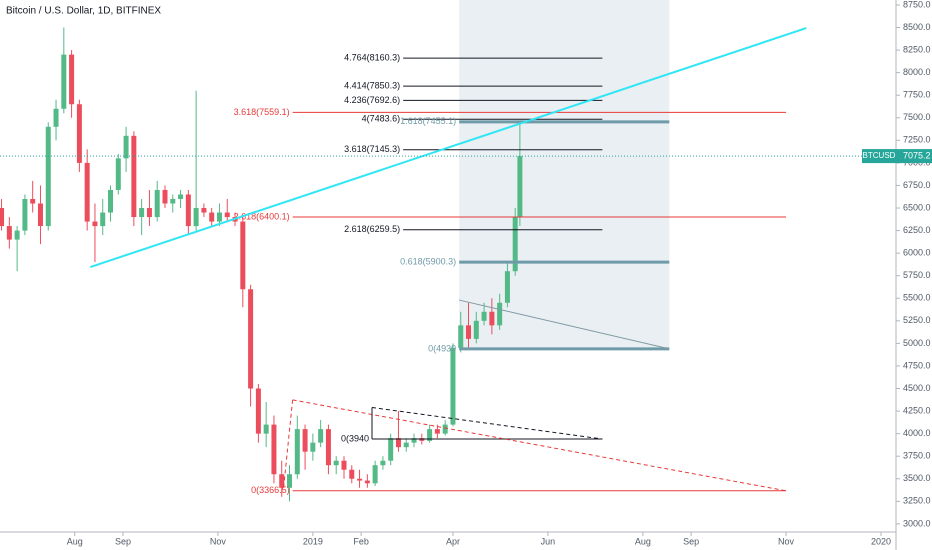 The height and width of the screenshot is (550, 932). What do you see at coordinates (917, 117) in the screenshot?
I see `y-tick-label: 7500.0` at bounding box center [917, 117].